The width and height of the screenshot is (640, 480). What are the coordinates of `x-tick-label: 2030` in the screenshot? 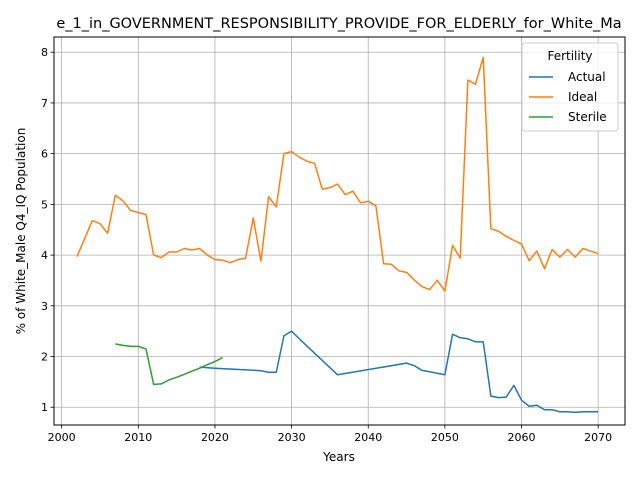 It's located at (292, 437).